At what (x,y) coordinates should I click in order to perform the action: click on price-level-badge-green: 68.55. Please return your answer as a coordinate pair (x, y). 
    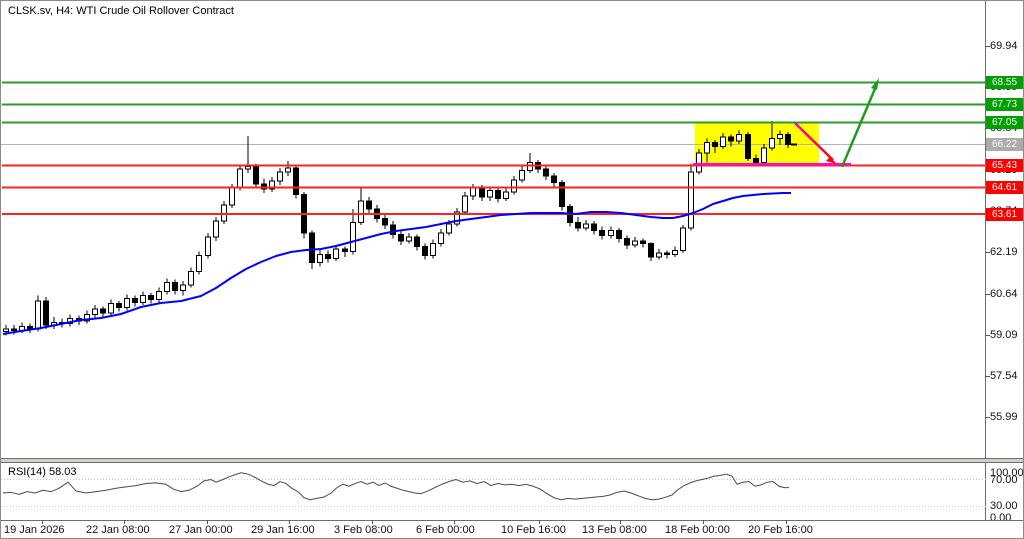
    Looking at the image, I should click on (1004, 82).